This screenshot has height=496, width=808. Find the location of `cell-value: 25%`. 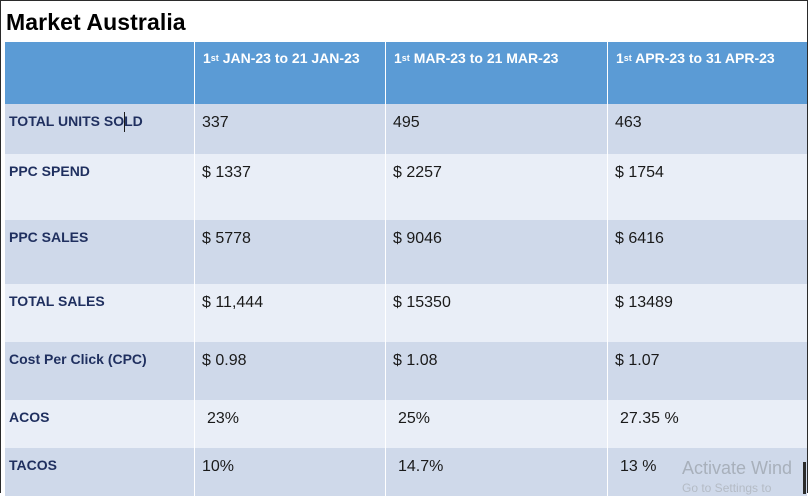

cell-value: 25% is located at coordinates (414, 418).